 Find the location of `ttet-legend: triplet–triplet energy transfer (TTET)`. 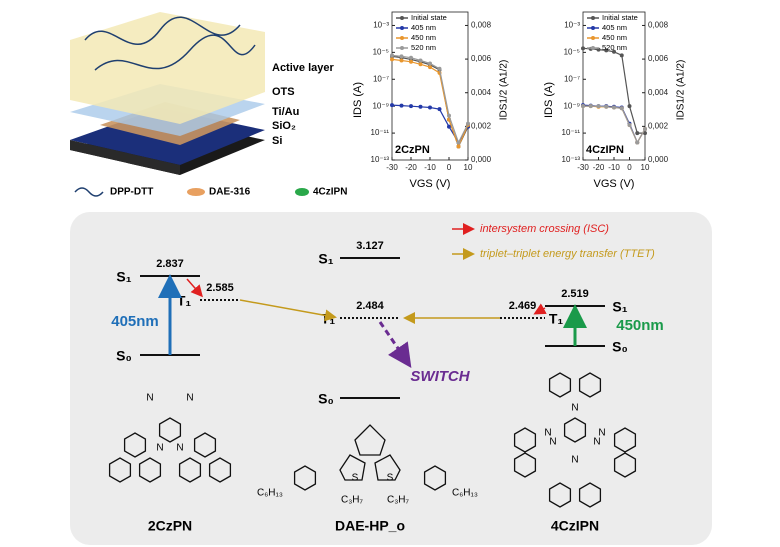

ttet-legend: triplet–triplet energy transfer (TTET) is located at coordinates (567, 254).